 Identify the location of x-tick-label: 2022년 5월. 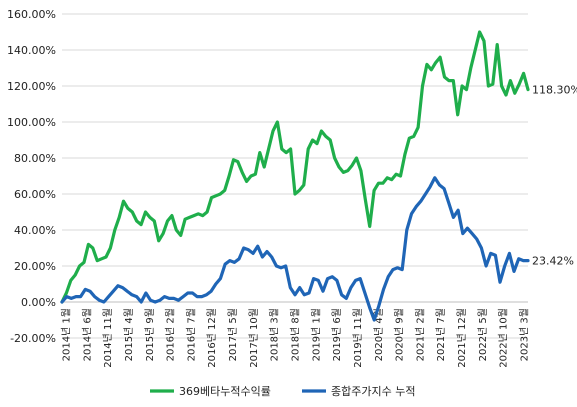
(483, 334).